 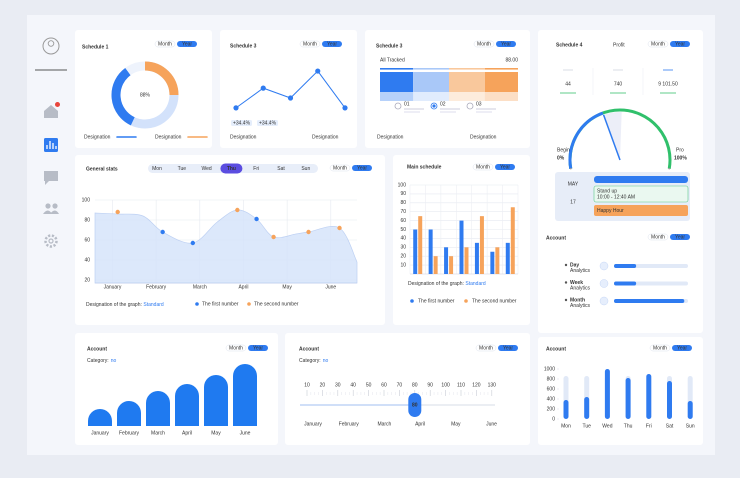 What do you see at coordinates (369, 385) in the screenshot?
I see `tick-label: 50` at bounding box center [369, 385].